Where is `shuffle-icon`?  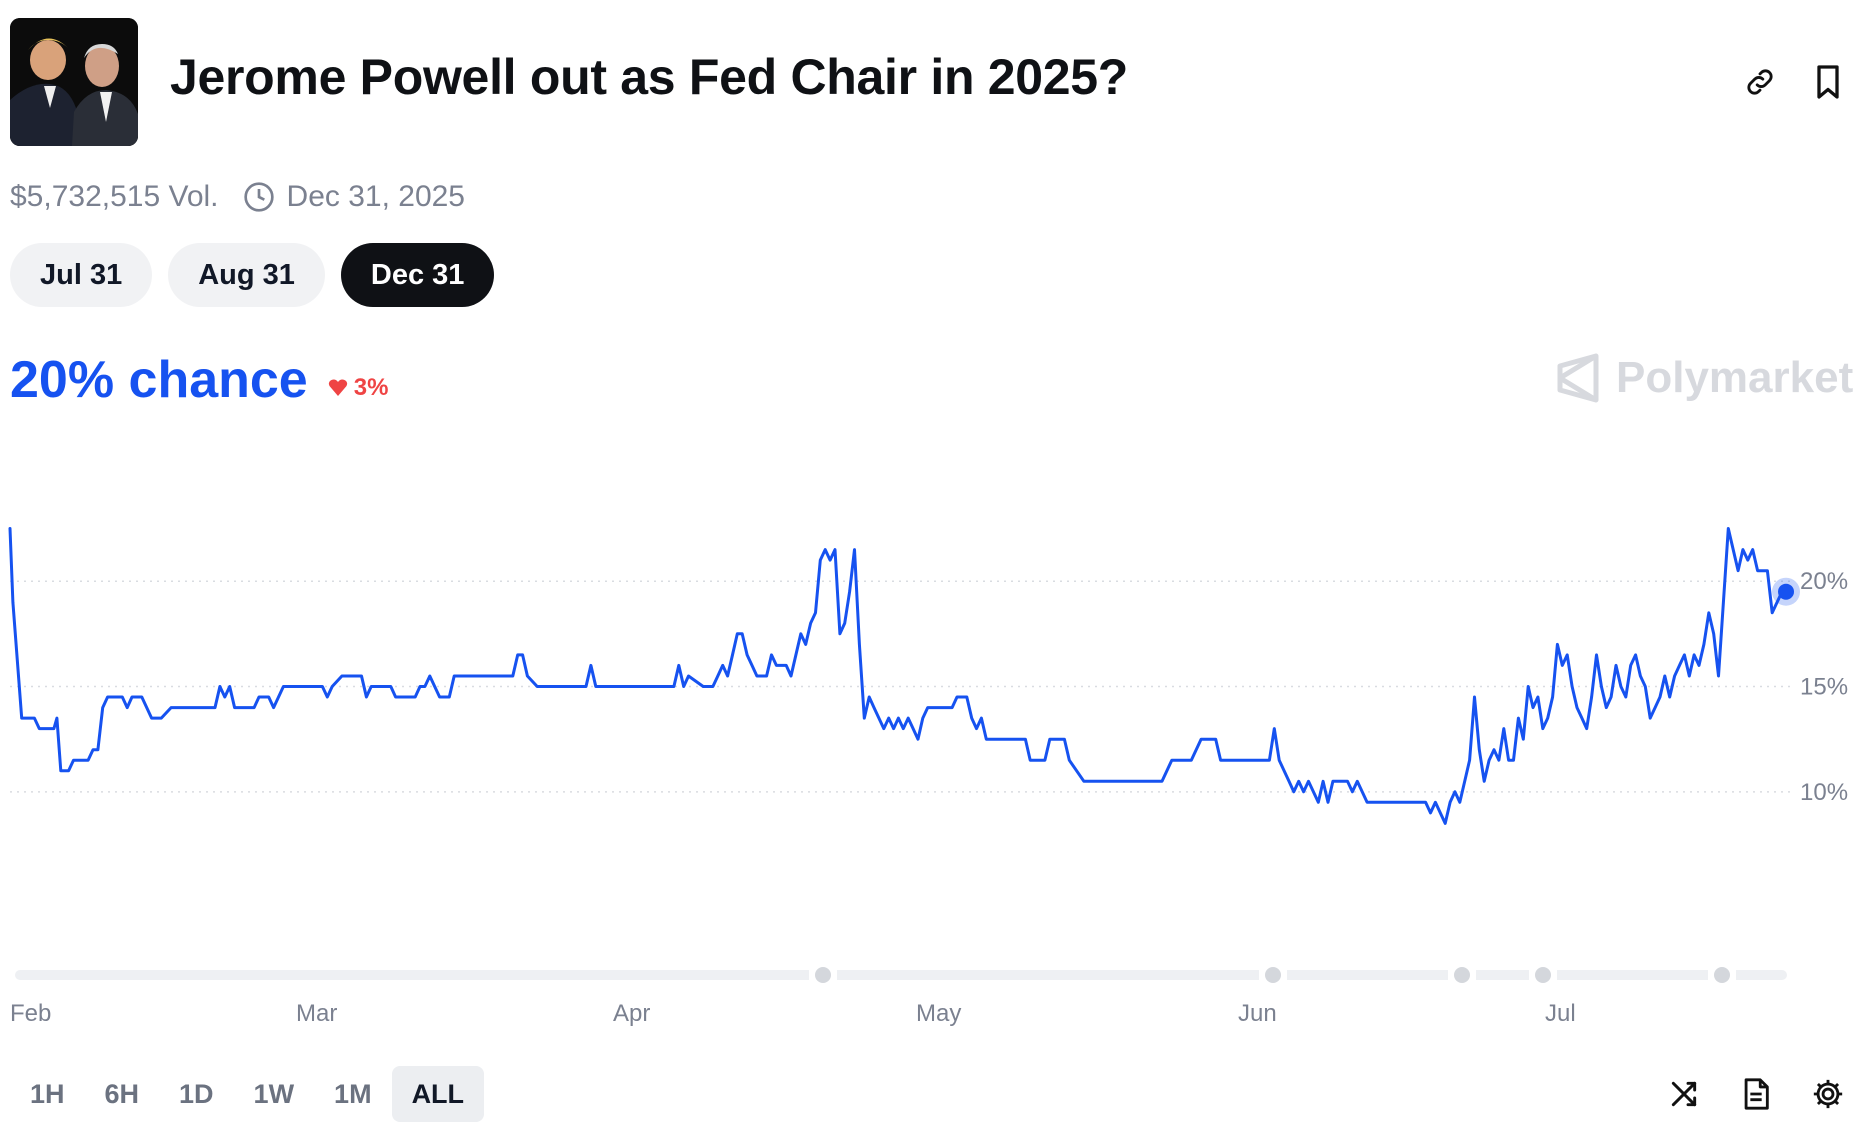
shuffle-icon is located at coordinates (1684, 1094).